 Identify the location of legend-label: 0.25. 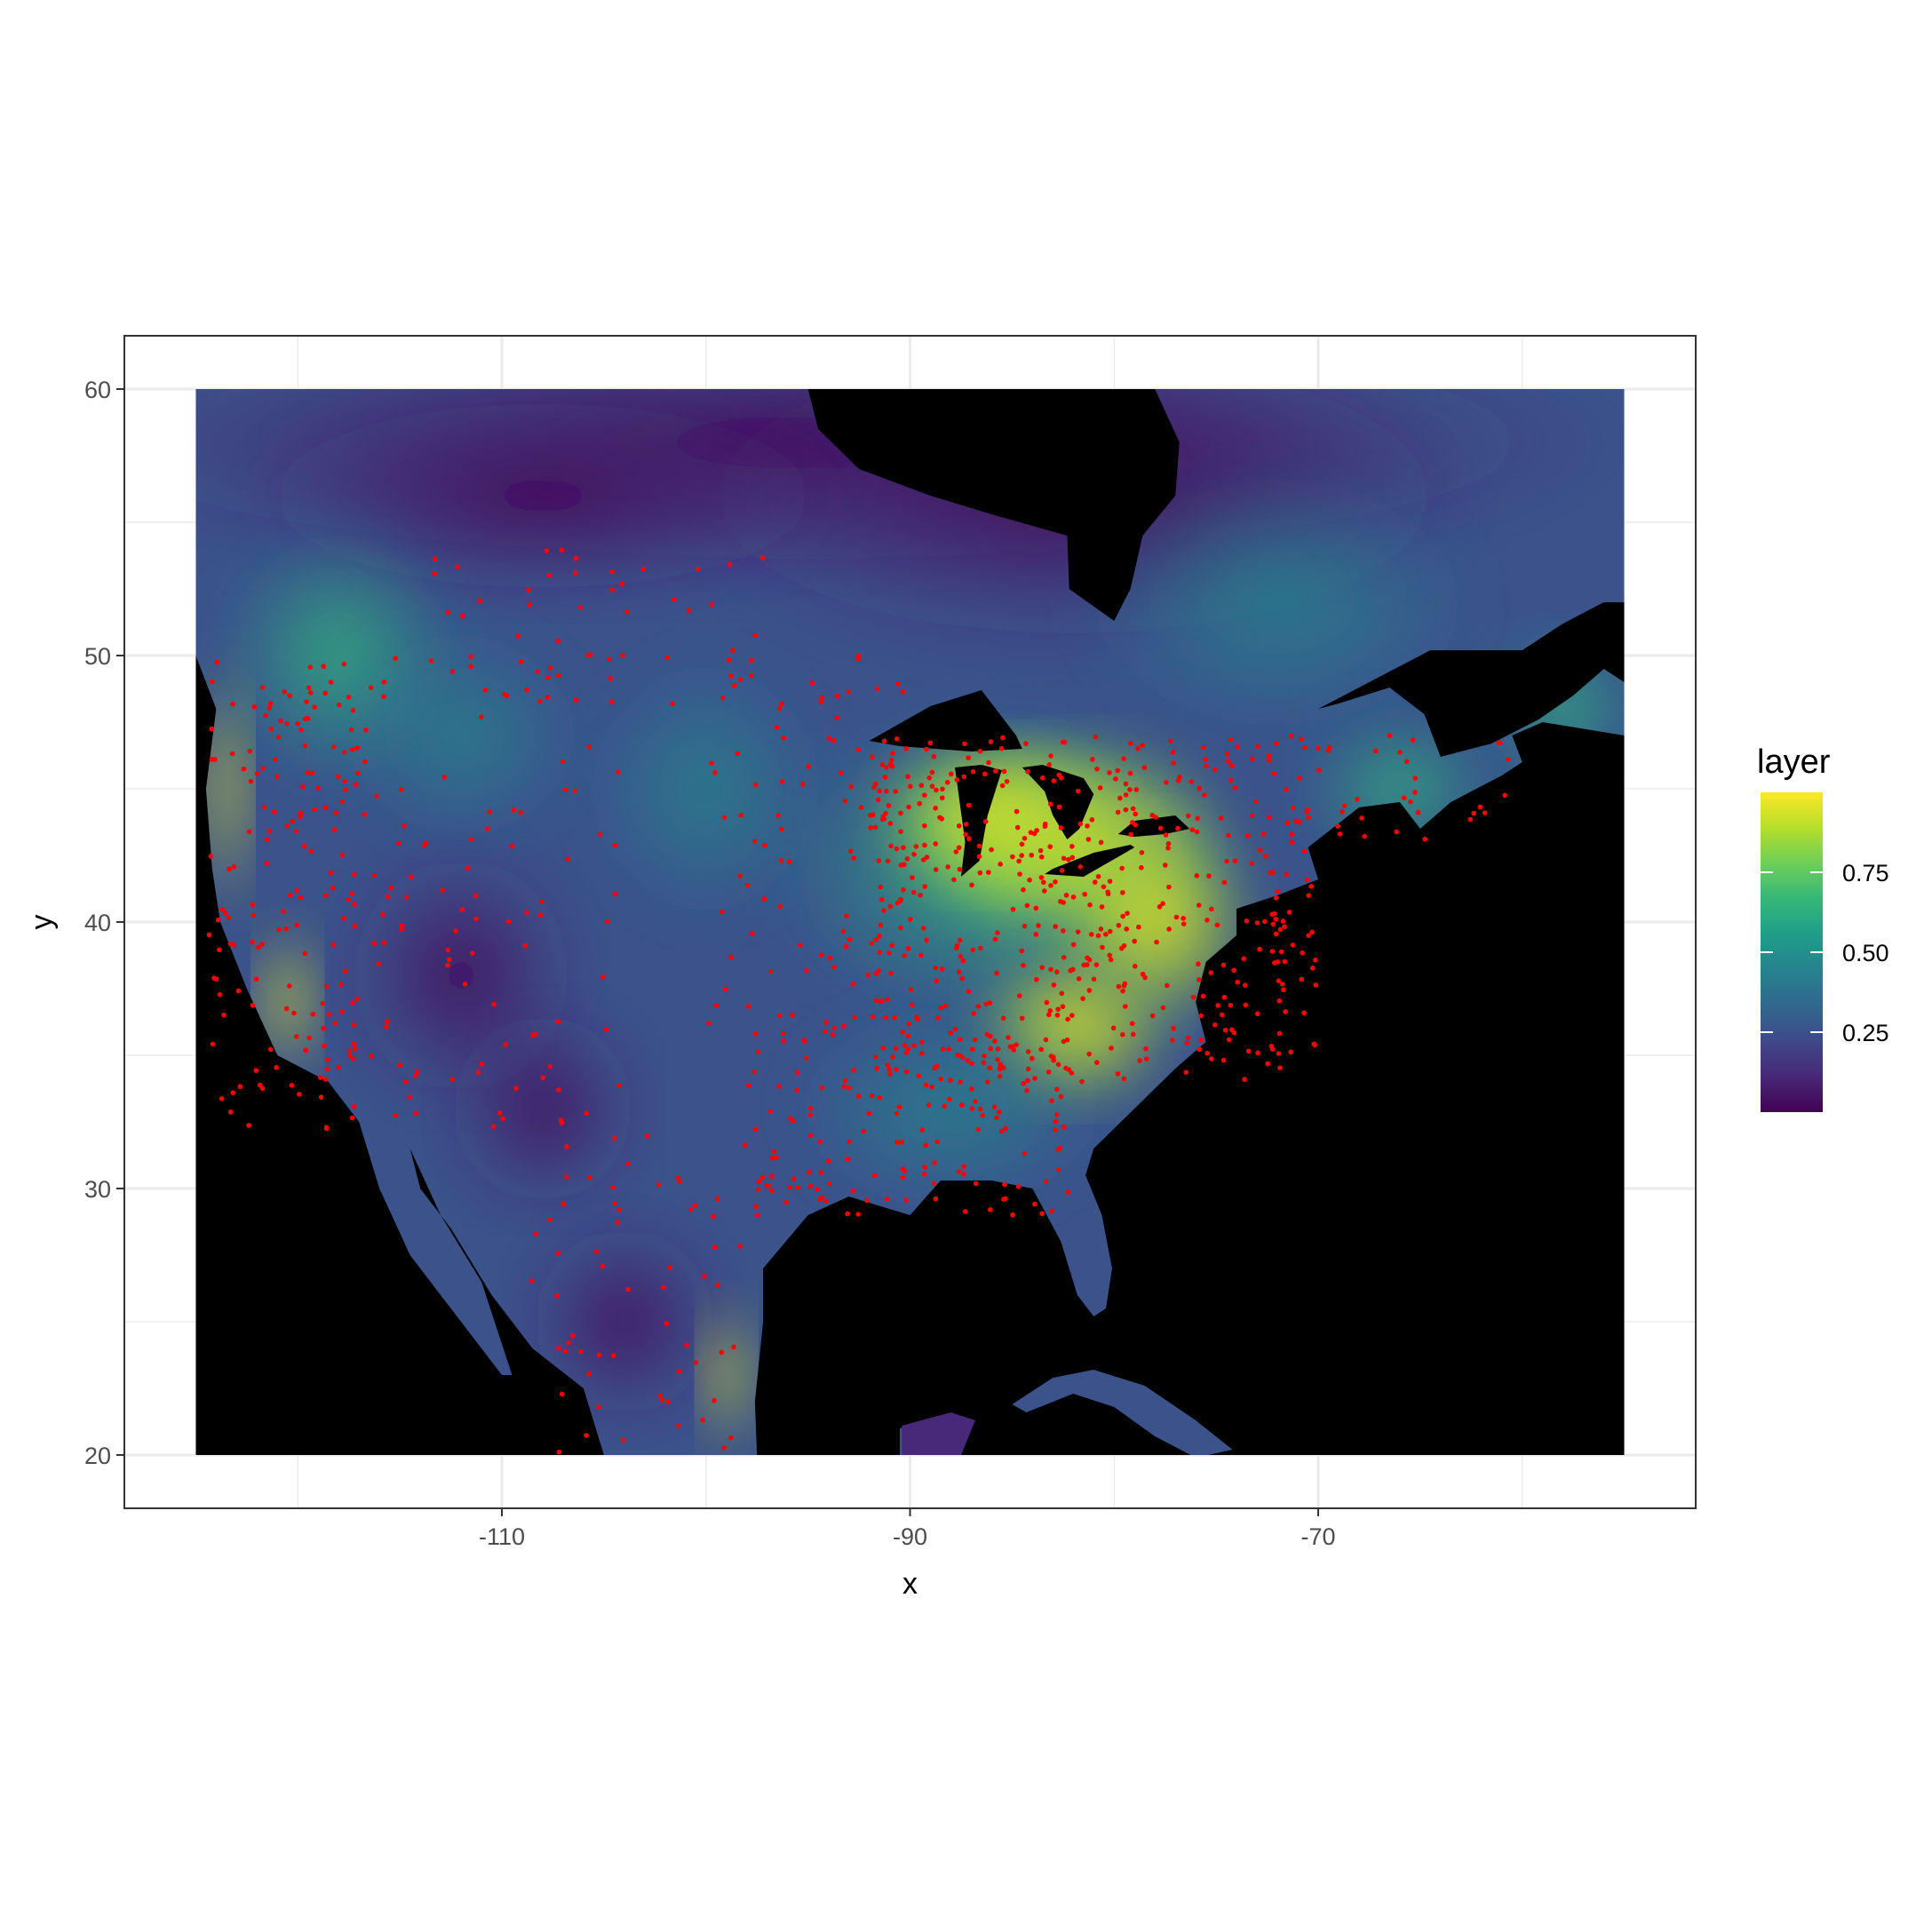
(1865, 1033).